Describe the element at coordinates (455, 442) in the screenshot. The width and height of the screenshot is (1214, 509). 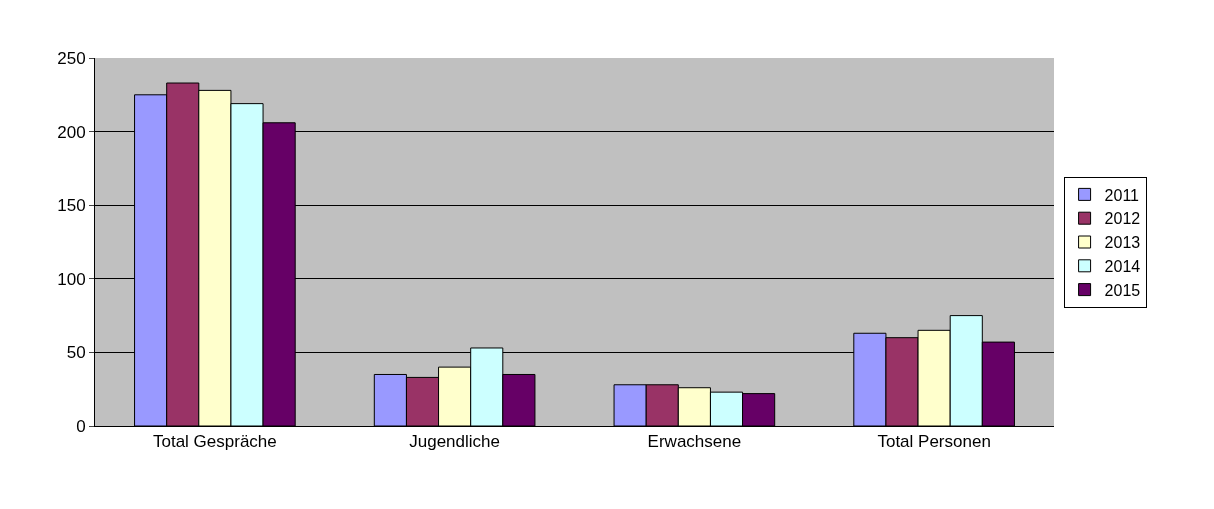
I see `x-tick-label: Jugendliche` at that location.